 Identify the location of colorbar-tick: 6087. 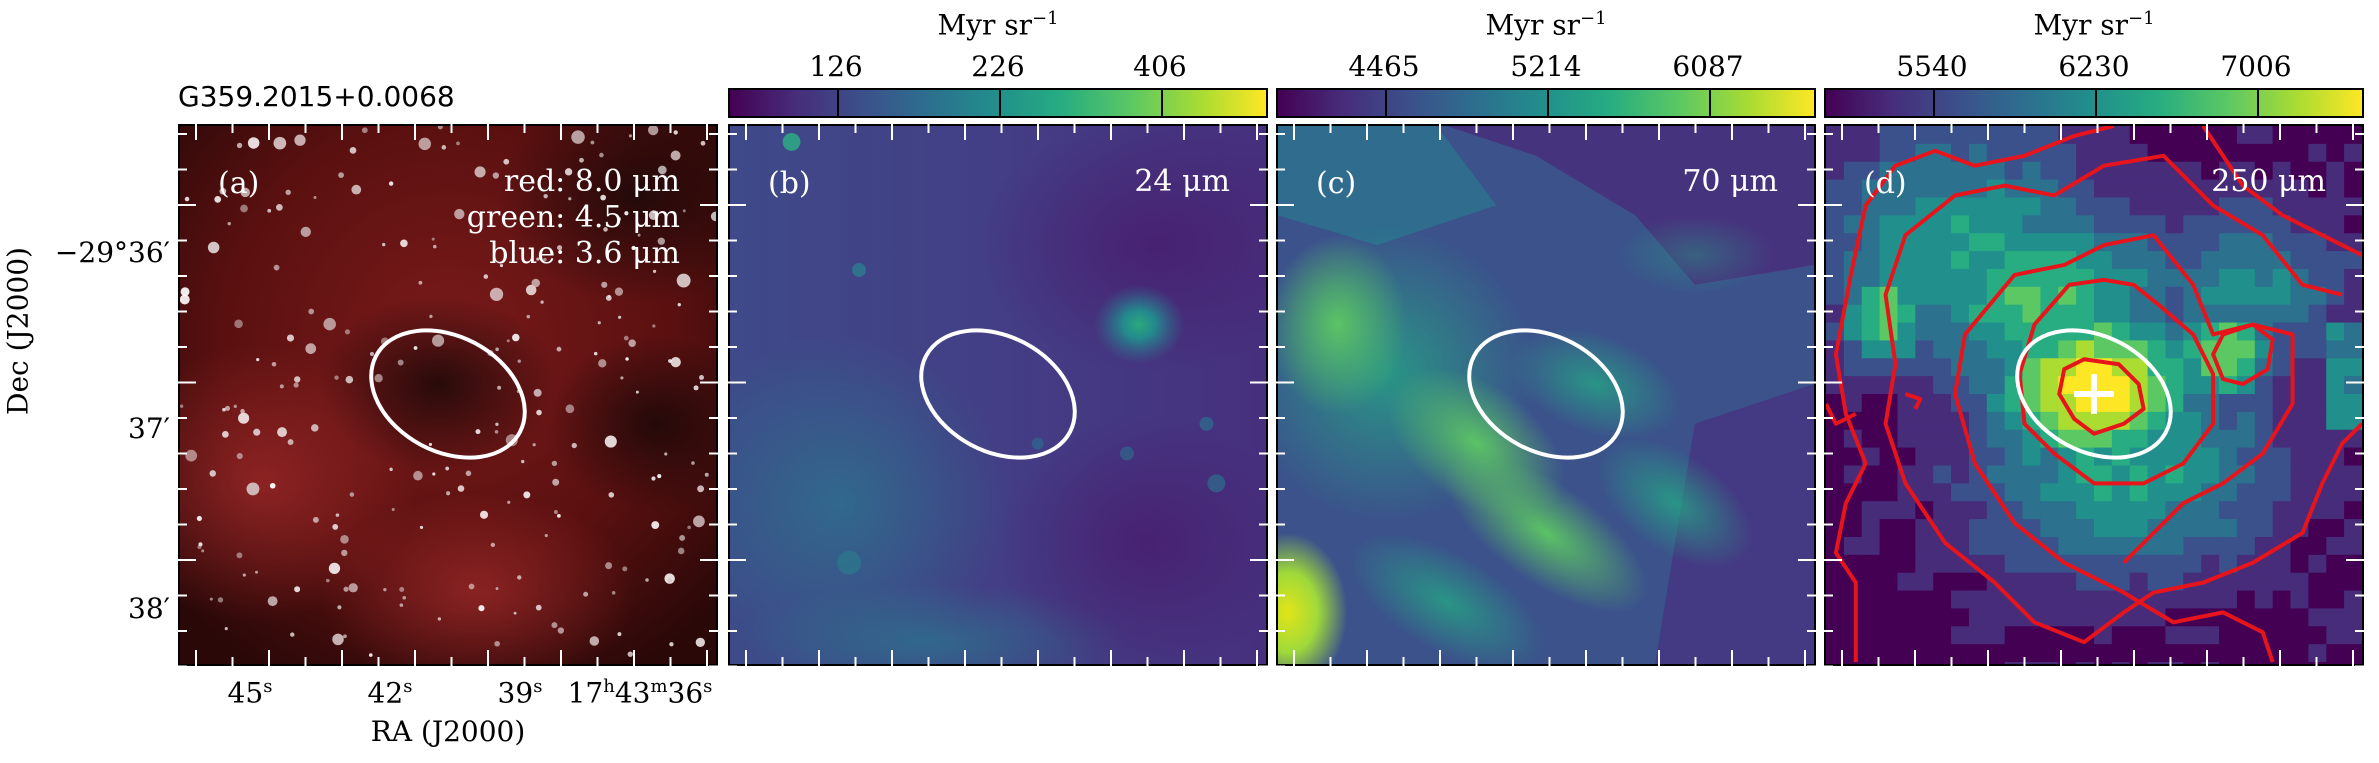
(1708, 66).